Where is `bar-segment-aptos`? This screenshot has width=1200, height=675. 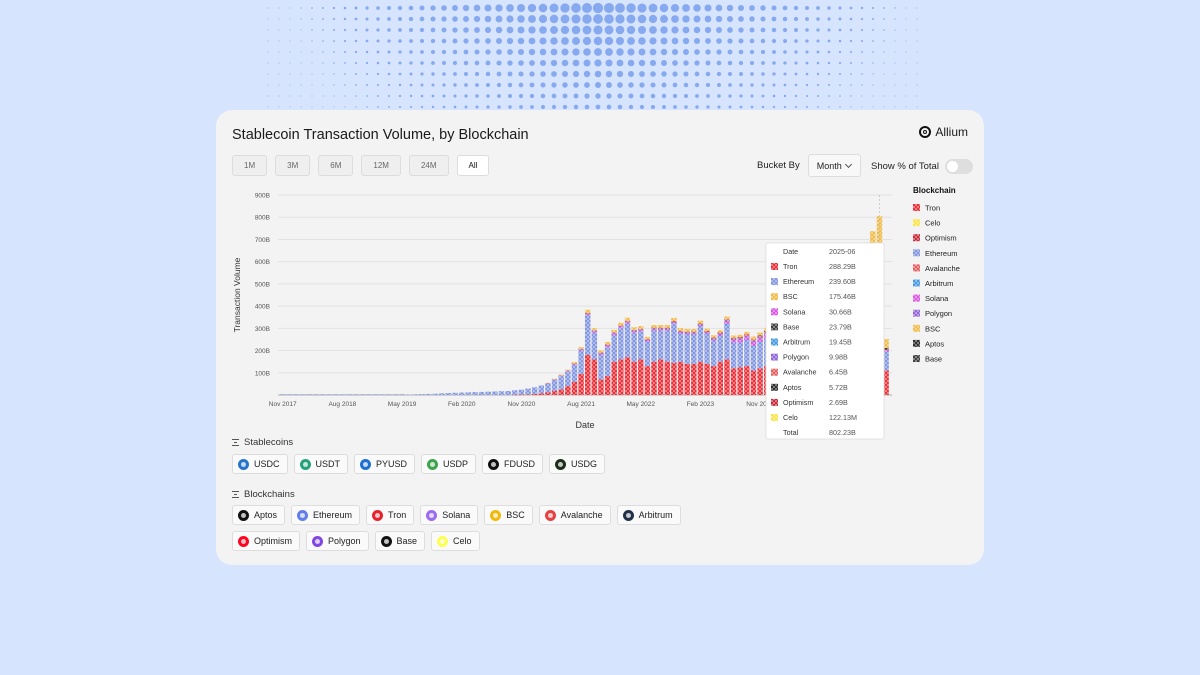 bar-segment-aptos is located at coordinates (886, 348).